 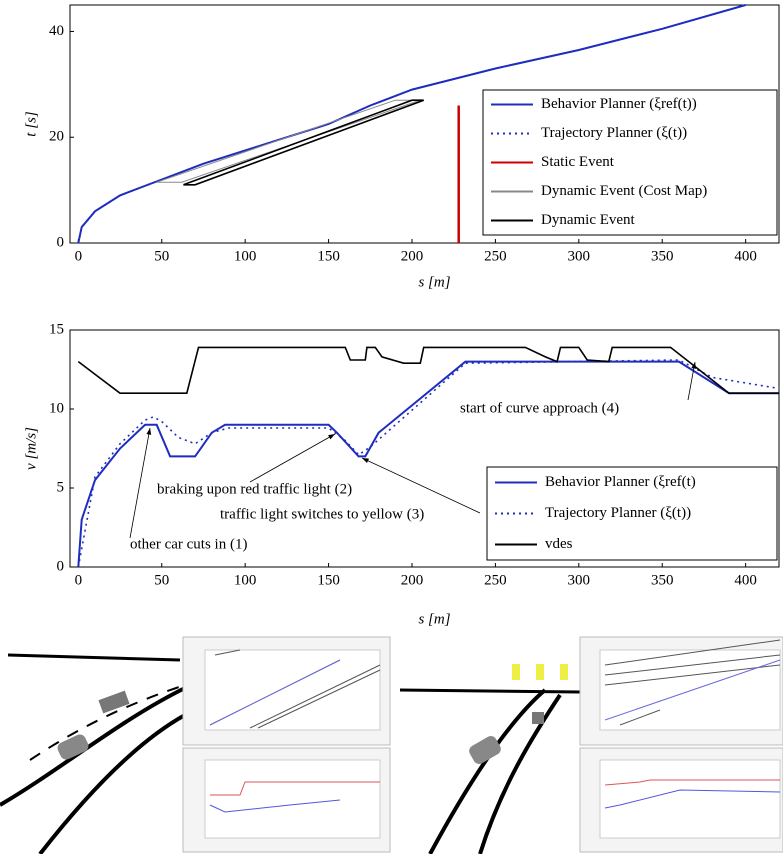 What do you see at coordinates (56, 137) in the screenshot?
I see `y-tick-label: 20` at bounding box center [56, 137].